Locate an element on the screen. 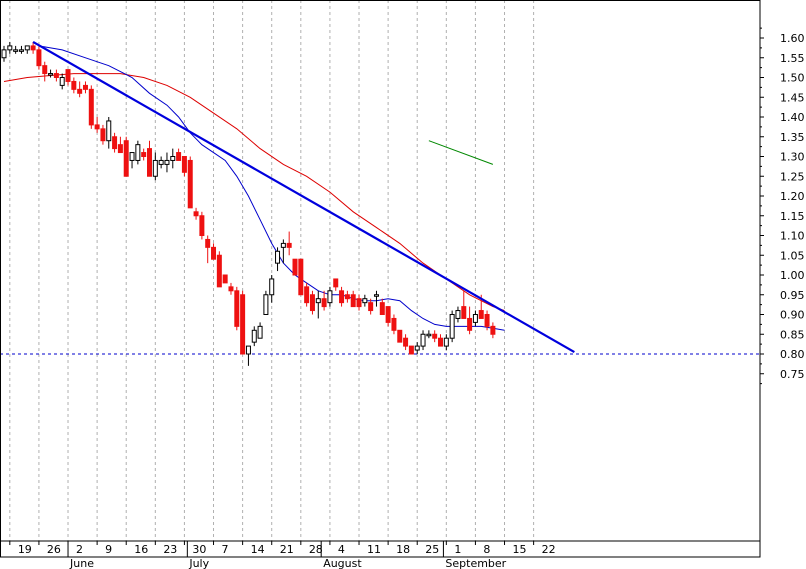  x-tick-label: 21 is located at coordinates (287, 549).